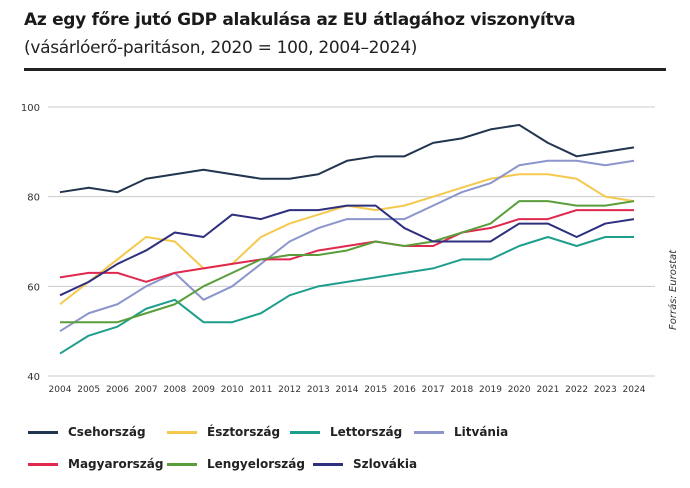  I want to click on series-line-Magyarország, so click(346, 246).